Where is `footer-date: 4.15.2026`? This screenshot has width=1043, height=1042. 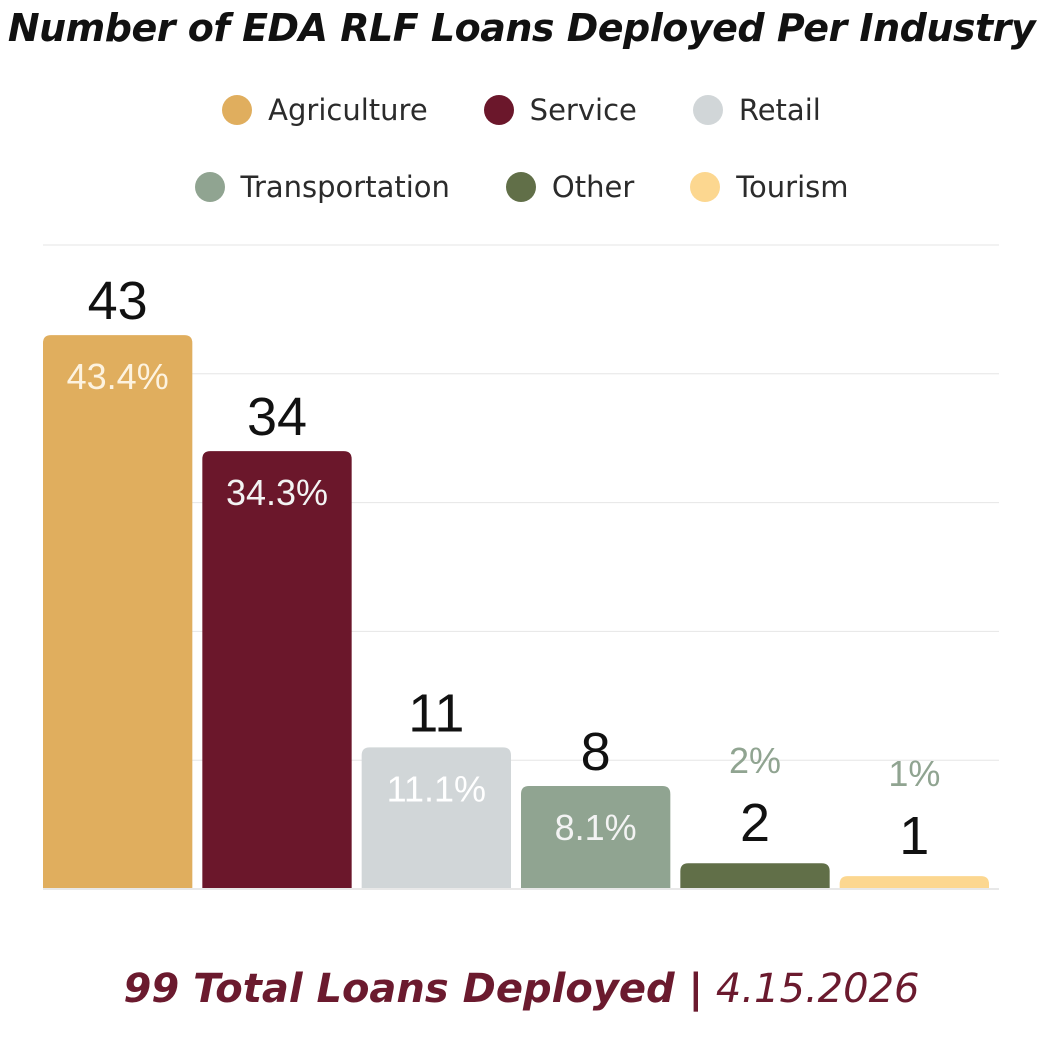 footer-date: 4.15.2026 is located at coordinates (817, 989).